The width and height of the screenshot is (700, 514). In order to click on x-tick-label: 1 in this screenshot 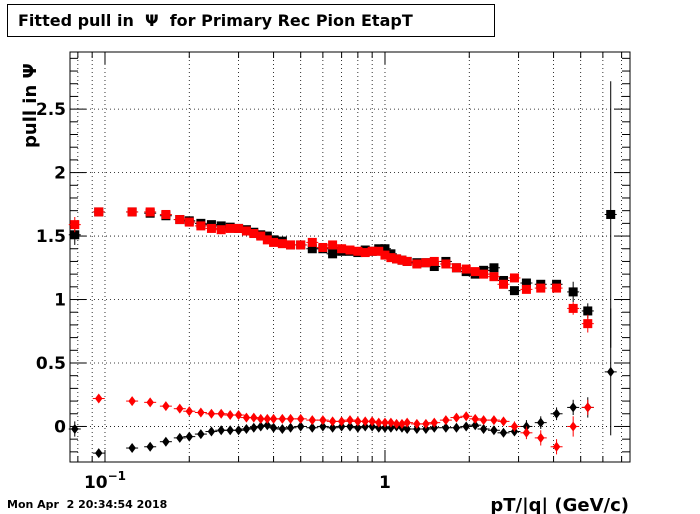, I will do `click(385, 483)`.